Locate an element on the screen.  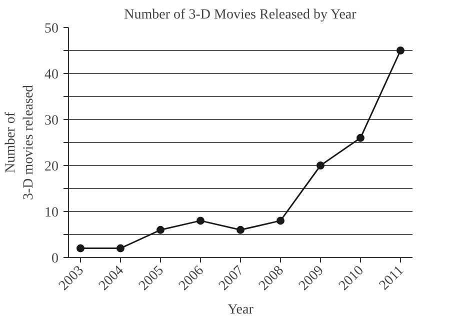
y-tick-label: 0 is located at coordinates (55, 259).